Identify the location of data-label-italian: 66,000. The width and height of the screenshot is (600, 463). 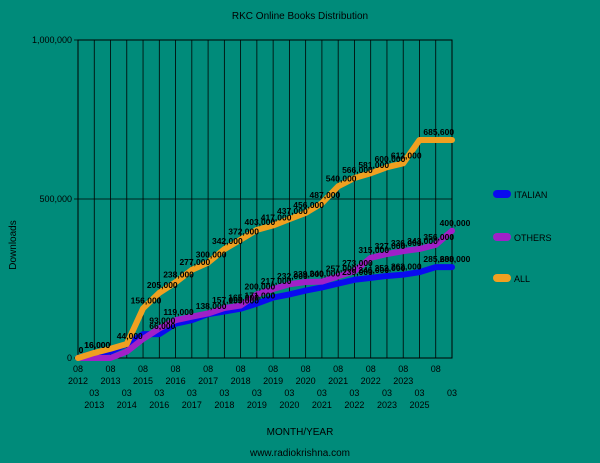
(162, 326).